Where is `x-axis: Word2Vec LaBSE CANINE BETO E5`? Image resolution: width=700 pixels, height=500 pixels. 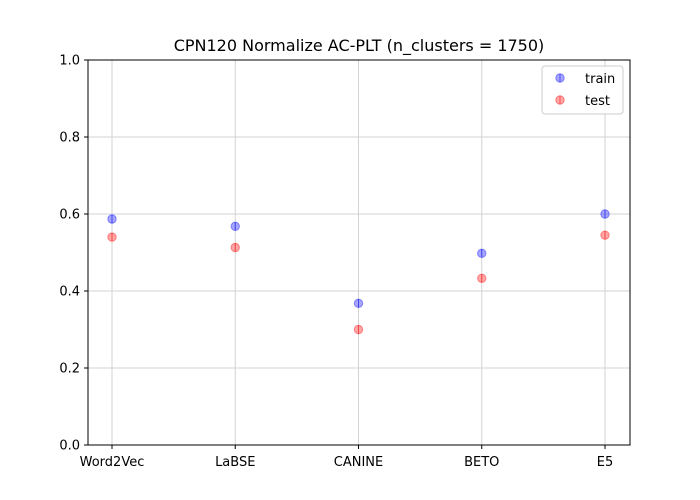
x-axis: Word2Vec LaBSE CANINE BETO E5 is located at coordinates (347, 457).